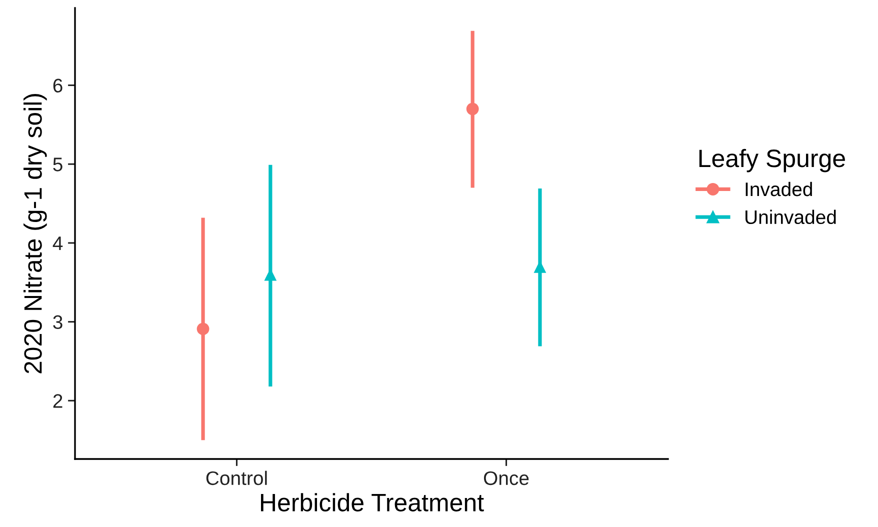  Describe the element at coordinates (791, 217) in the screenshot. I see `legend-label: Uninvaded` at that location.